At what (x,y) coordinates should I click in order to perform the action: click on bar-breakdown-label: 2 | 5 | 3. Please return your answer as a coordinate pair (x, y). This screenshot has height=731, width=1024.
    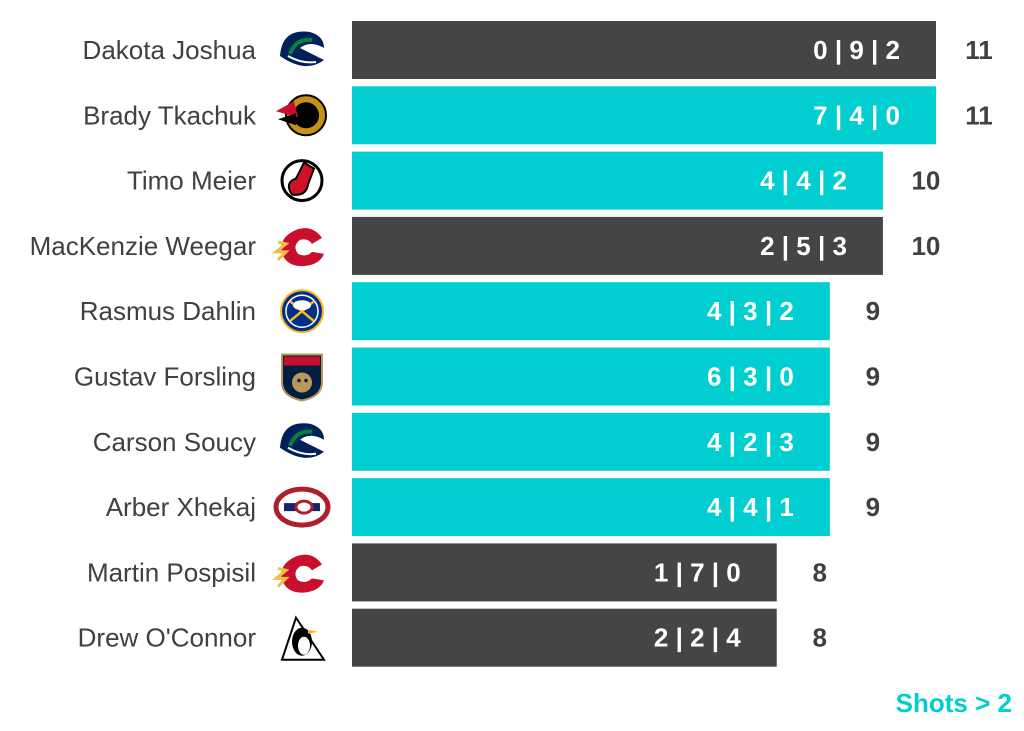
    Looking at the image, I should click on (803, 246).